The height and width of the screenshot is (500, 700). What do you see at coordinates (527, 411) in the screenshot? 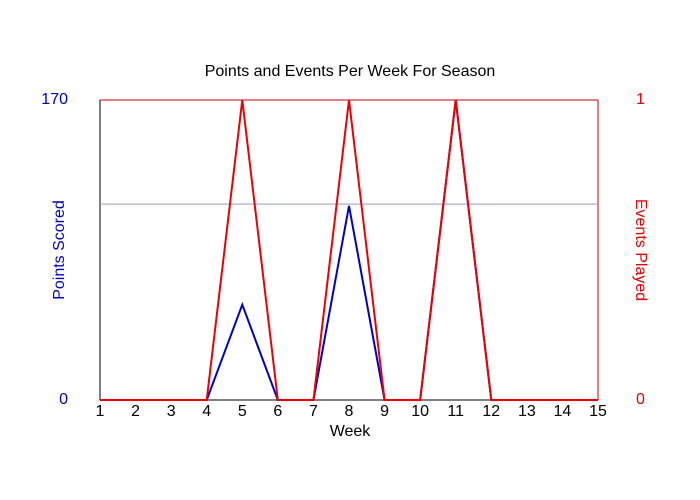
I see `x-tick-label: 13` at bounding box center [527, 411].